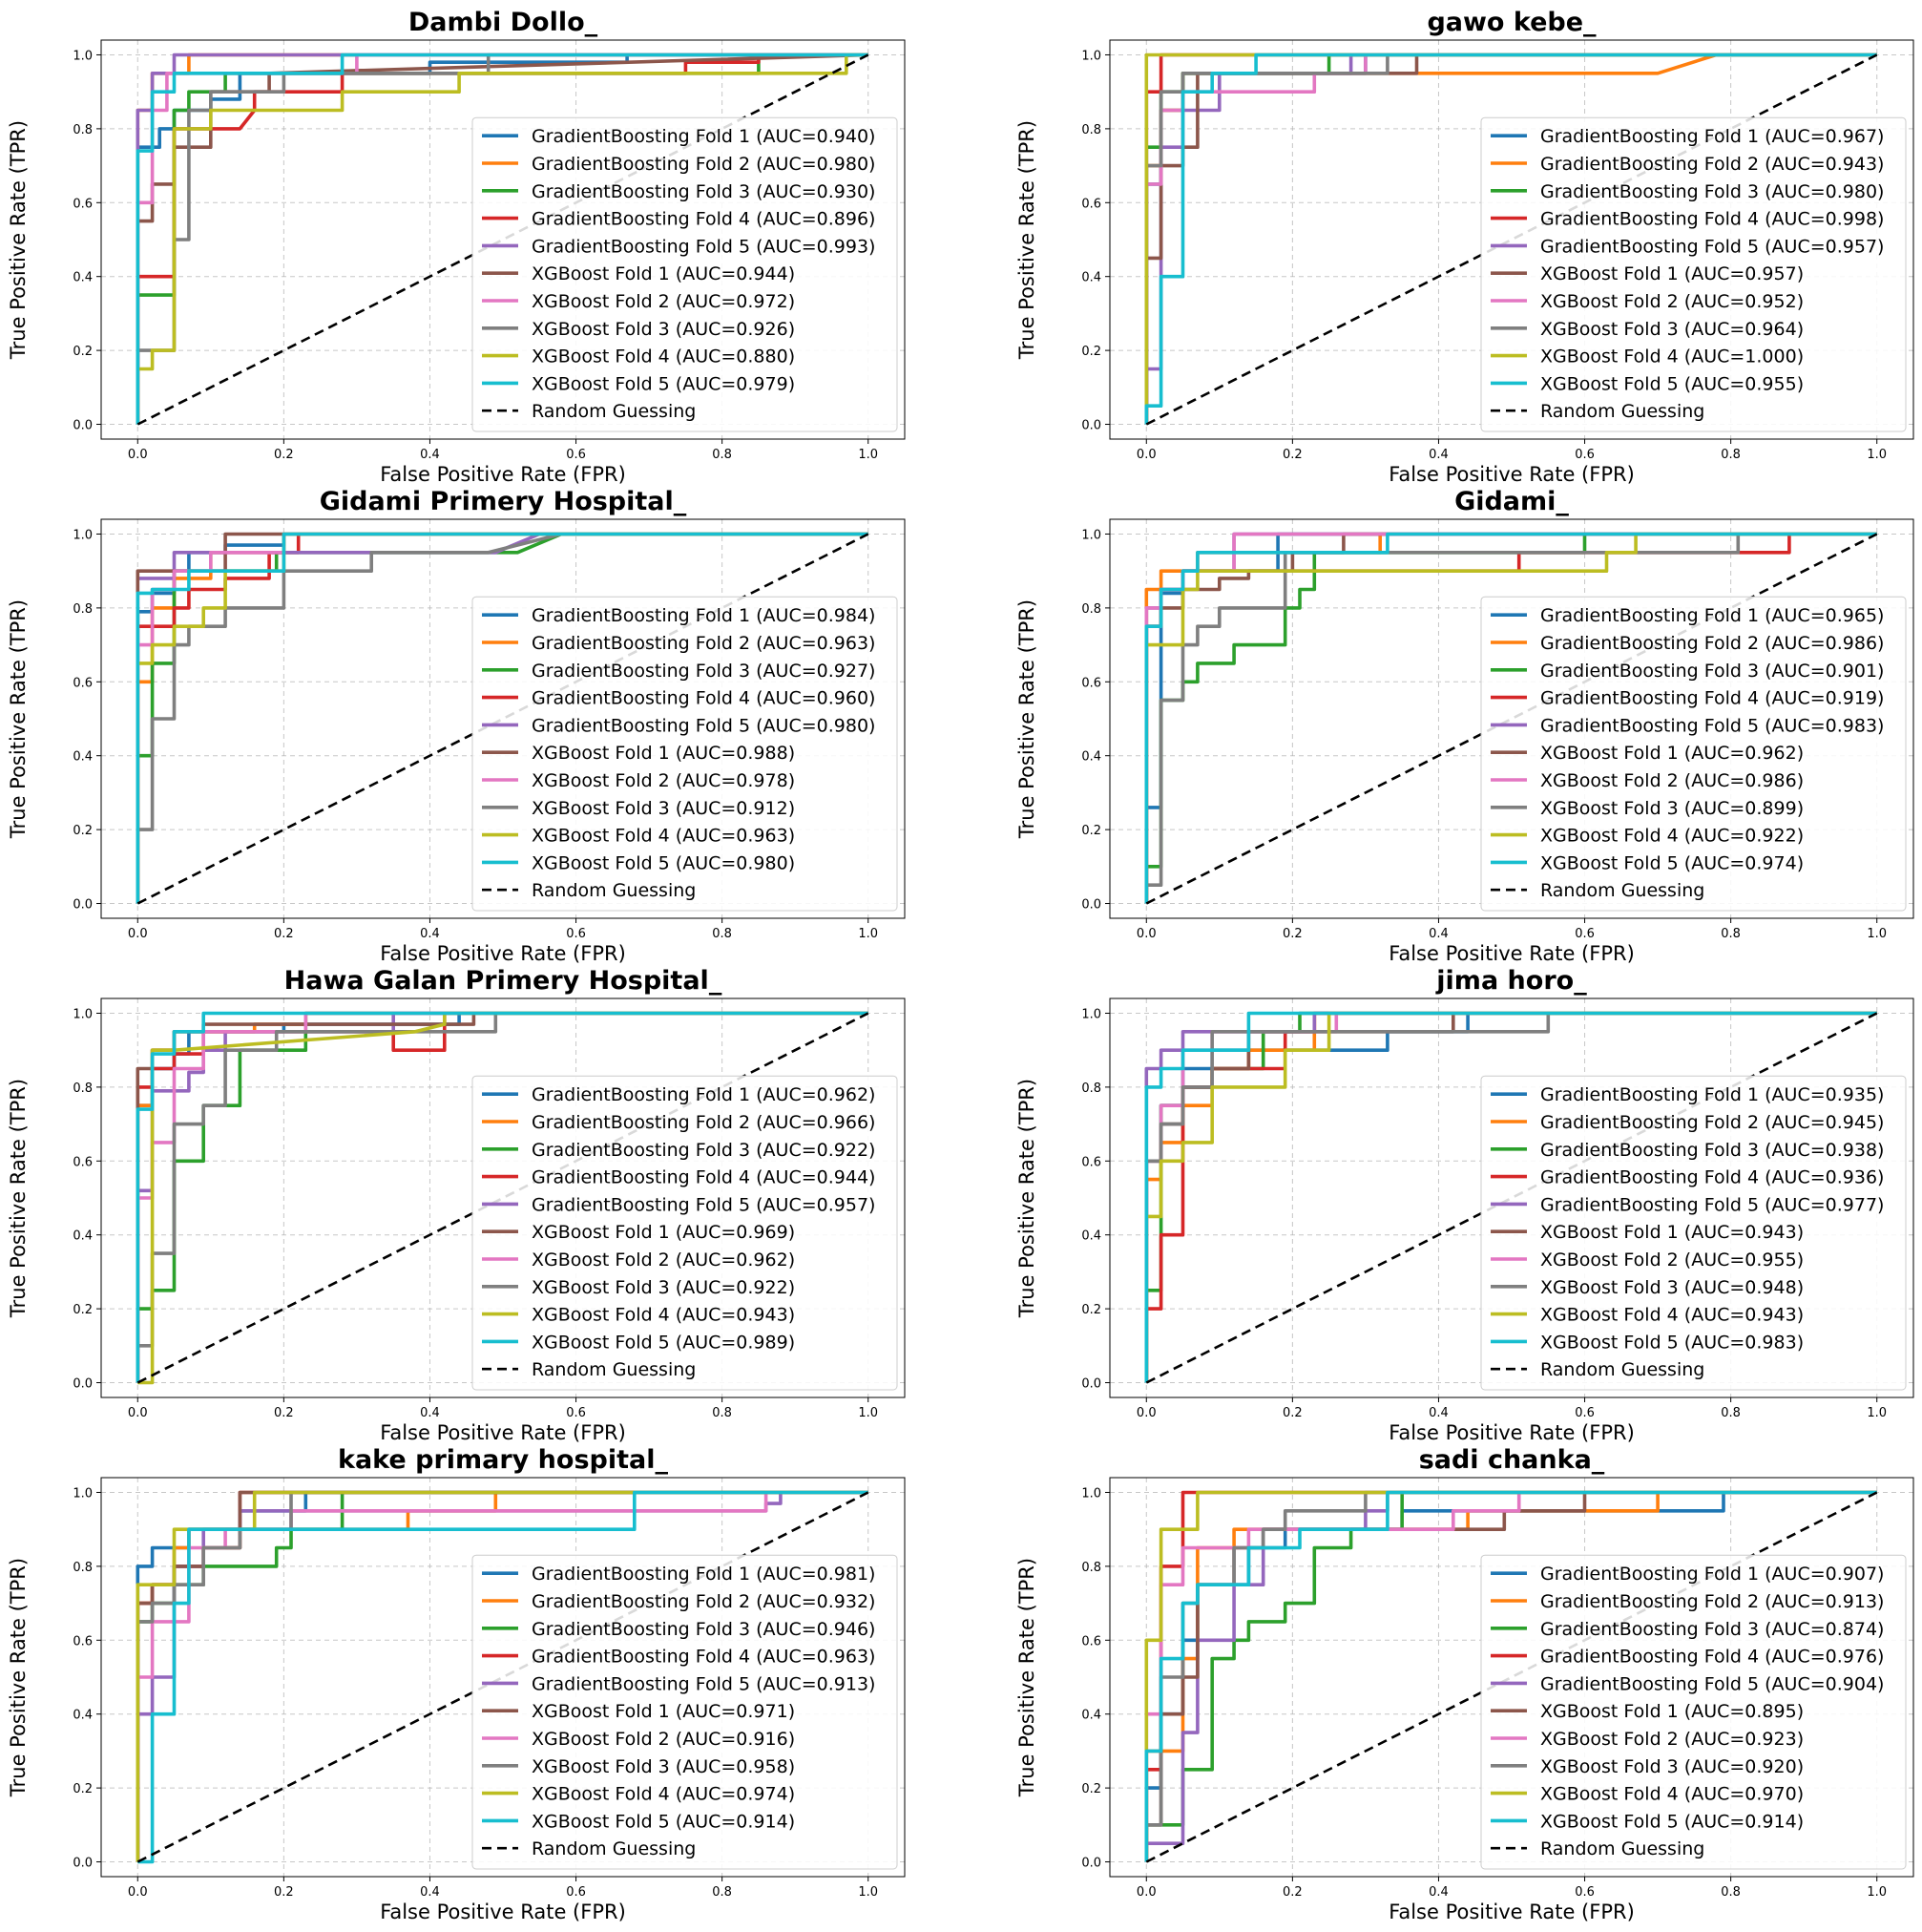 This screenshot has width=1922, height=1932. What do you see at coordinates (664, 1343) in the screenshot?
I see `legend-entry-10: XGBoost Fold 5 (AUC=0.989)` at bounding box center [664, 1343].